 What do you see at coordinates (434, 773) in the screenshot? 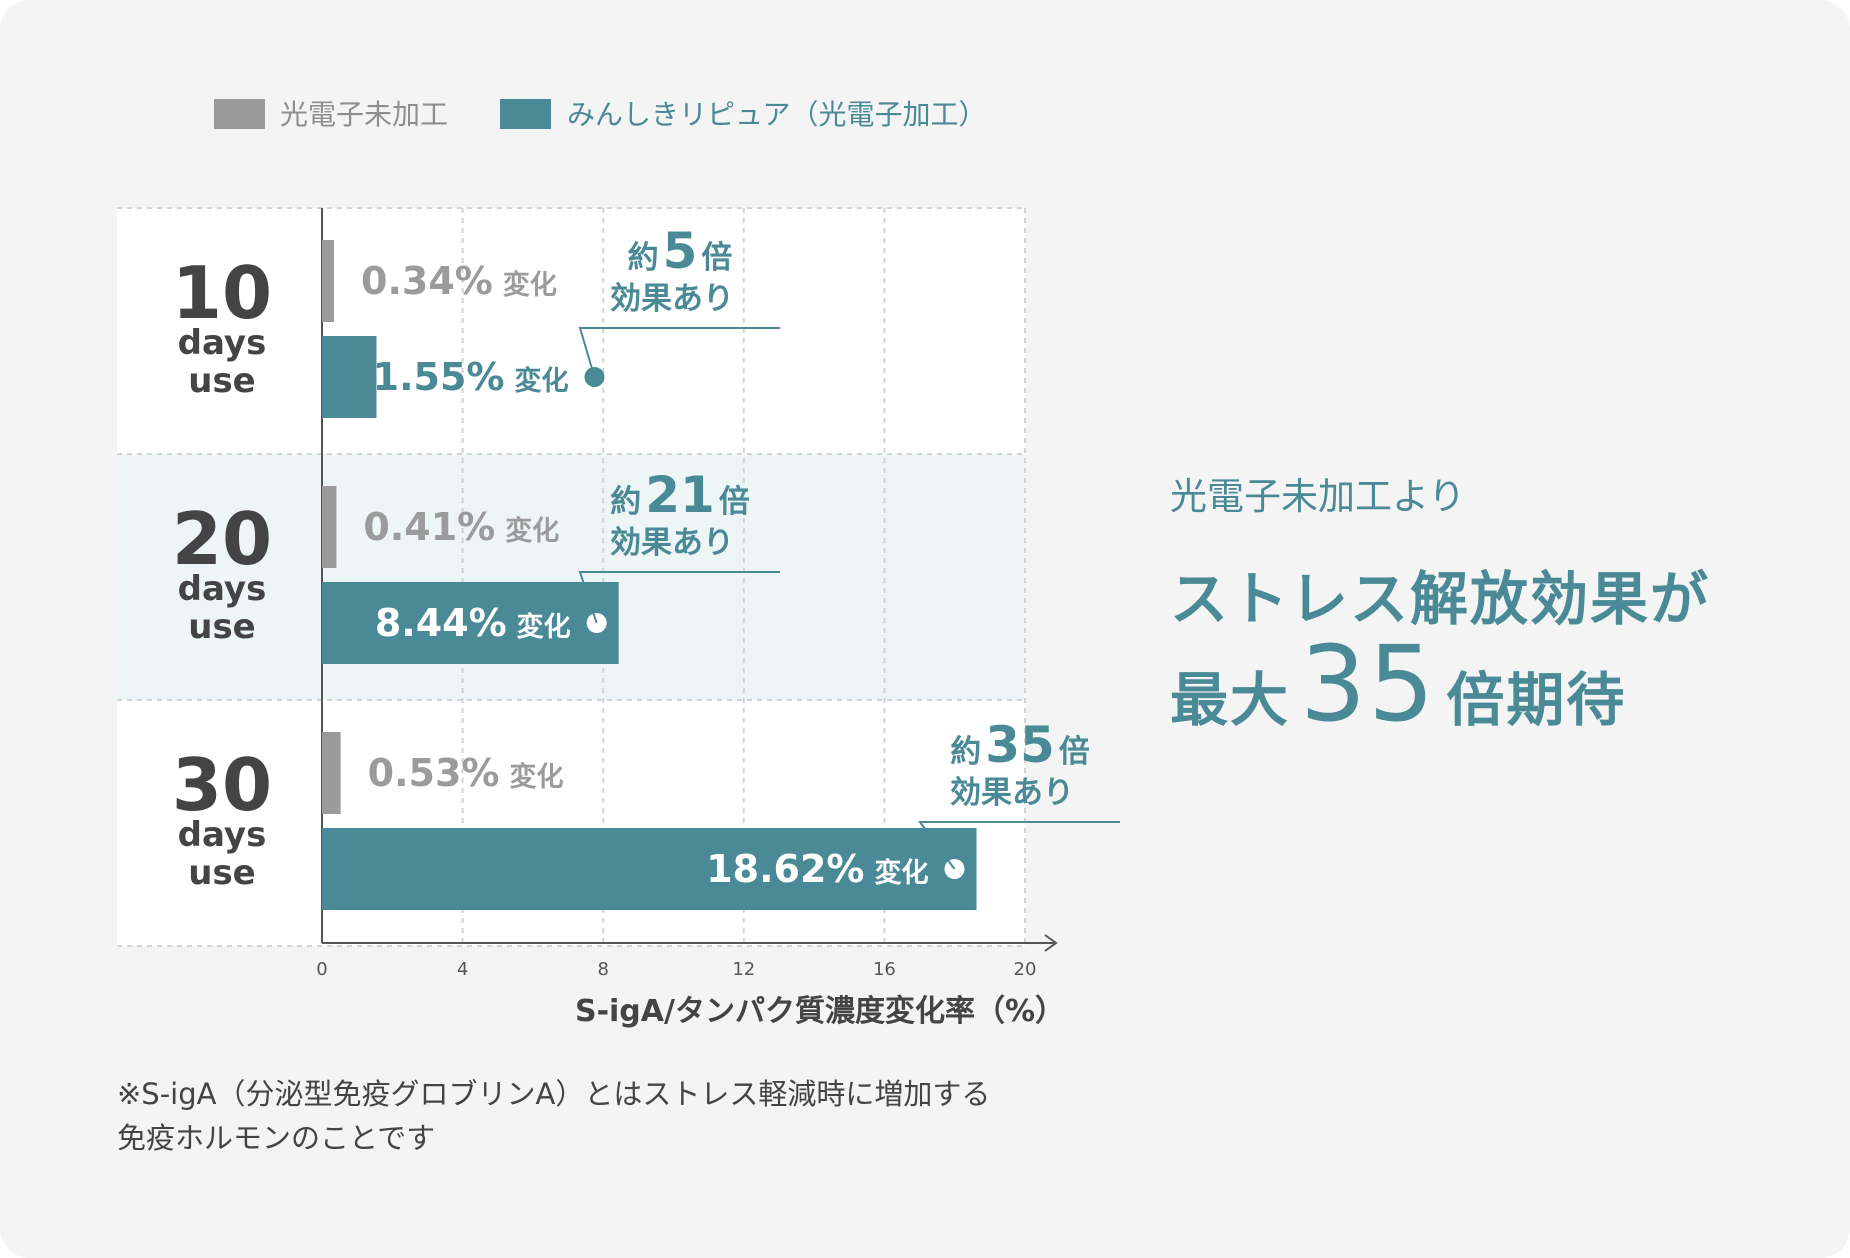
I see `value-number: 0.53%` at bounding box center [434, 773].